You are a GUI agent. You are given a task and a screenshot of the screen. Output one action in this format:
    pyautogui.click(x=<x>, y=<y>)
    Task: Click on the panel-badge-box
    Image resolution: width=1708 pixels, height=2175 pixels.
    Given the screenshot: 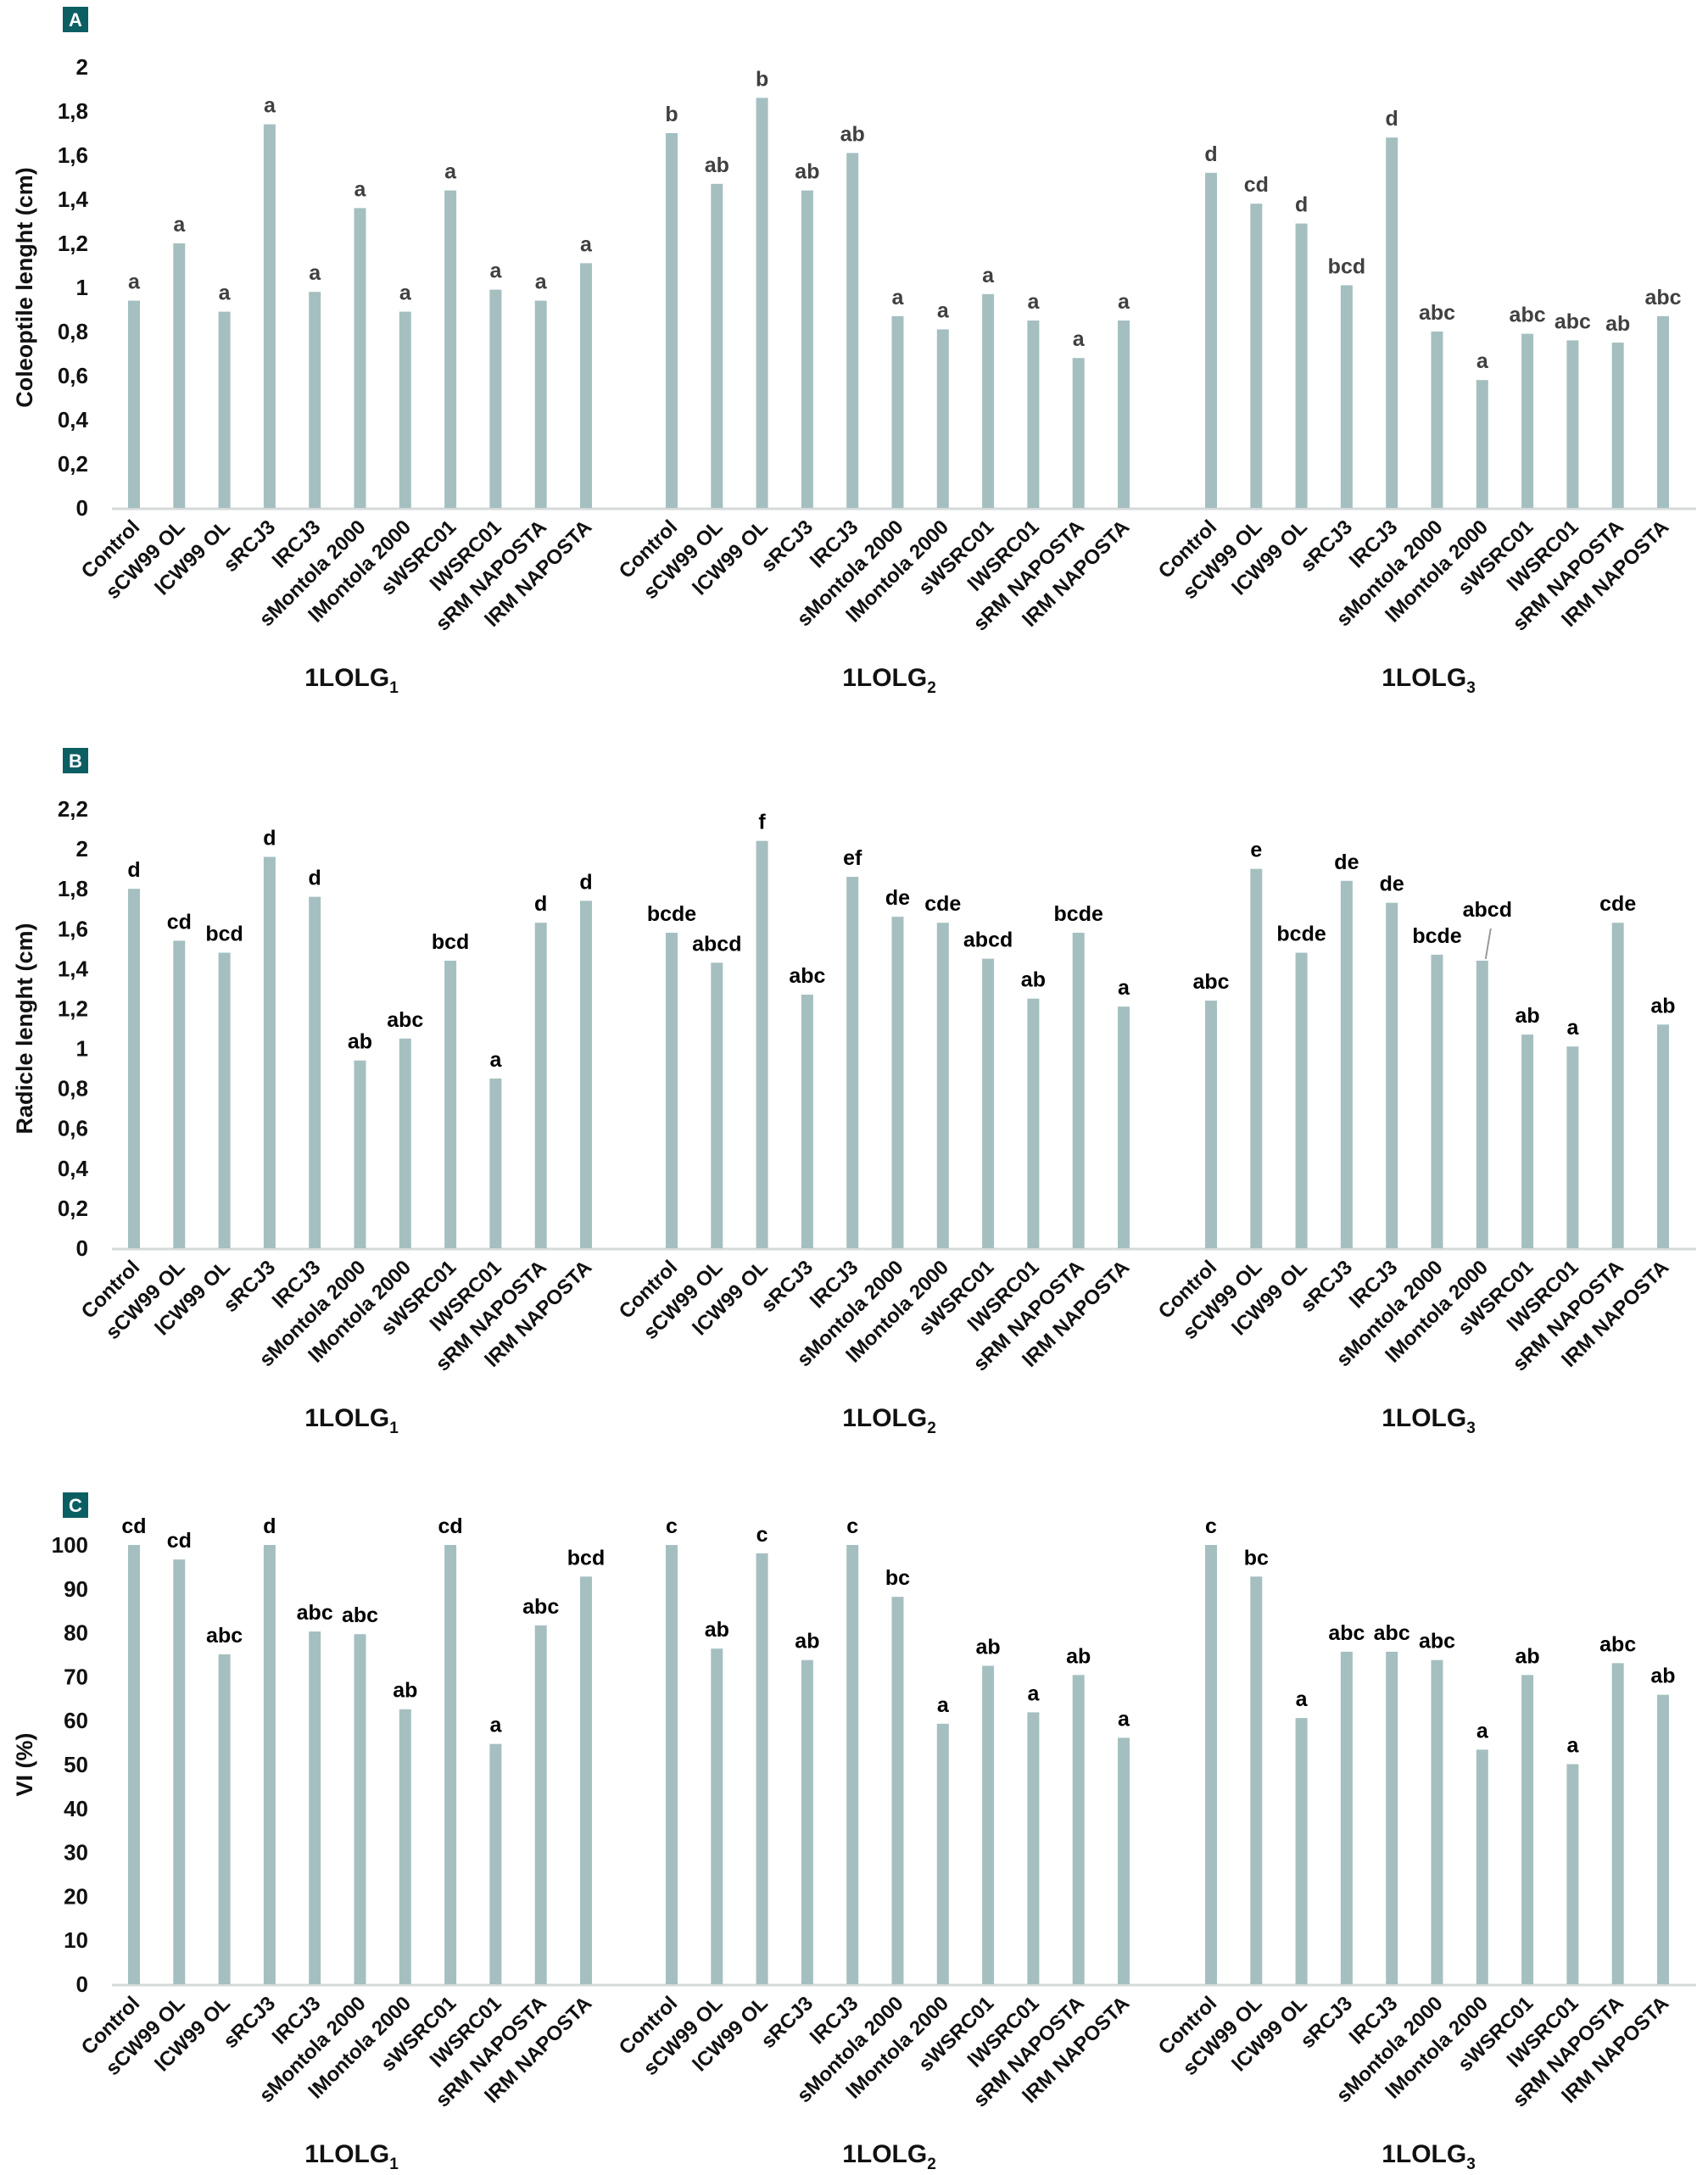 What is the action you would take?
    pyautogui.click(x=75, y=19)
    